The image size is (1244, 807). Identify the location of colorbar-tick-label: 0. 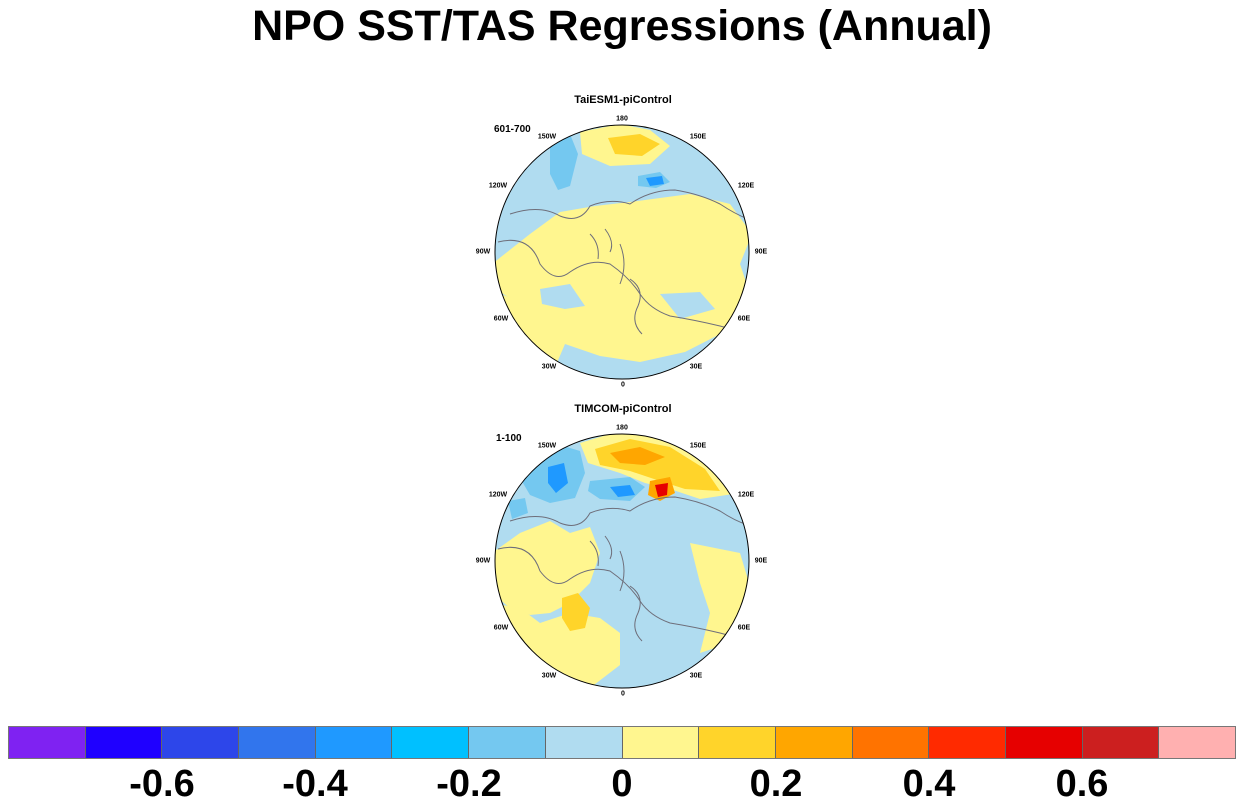
(622, 784).